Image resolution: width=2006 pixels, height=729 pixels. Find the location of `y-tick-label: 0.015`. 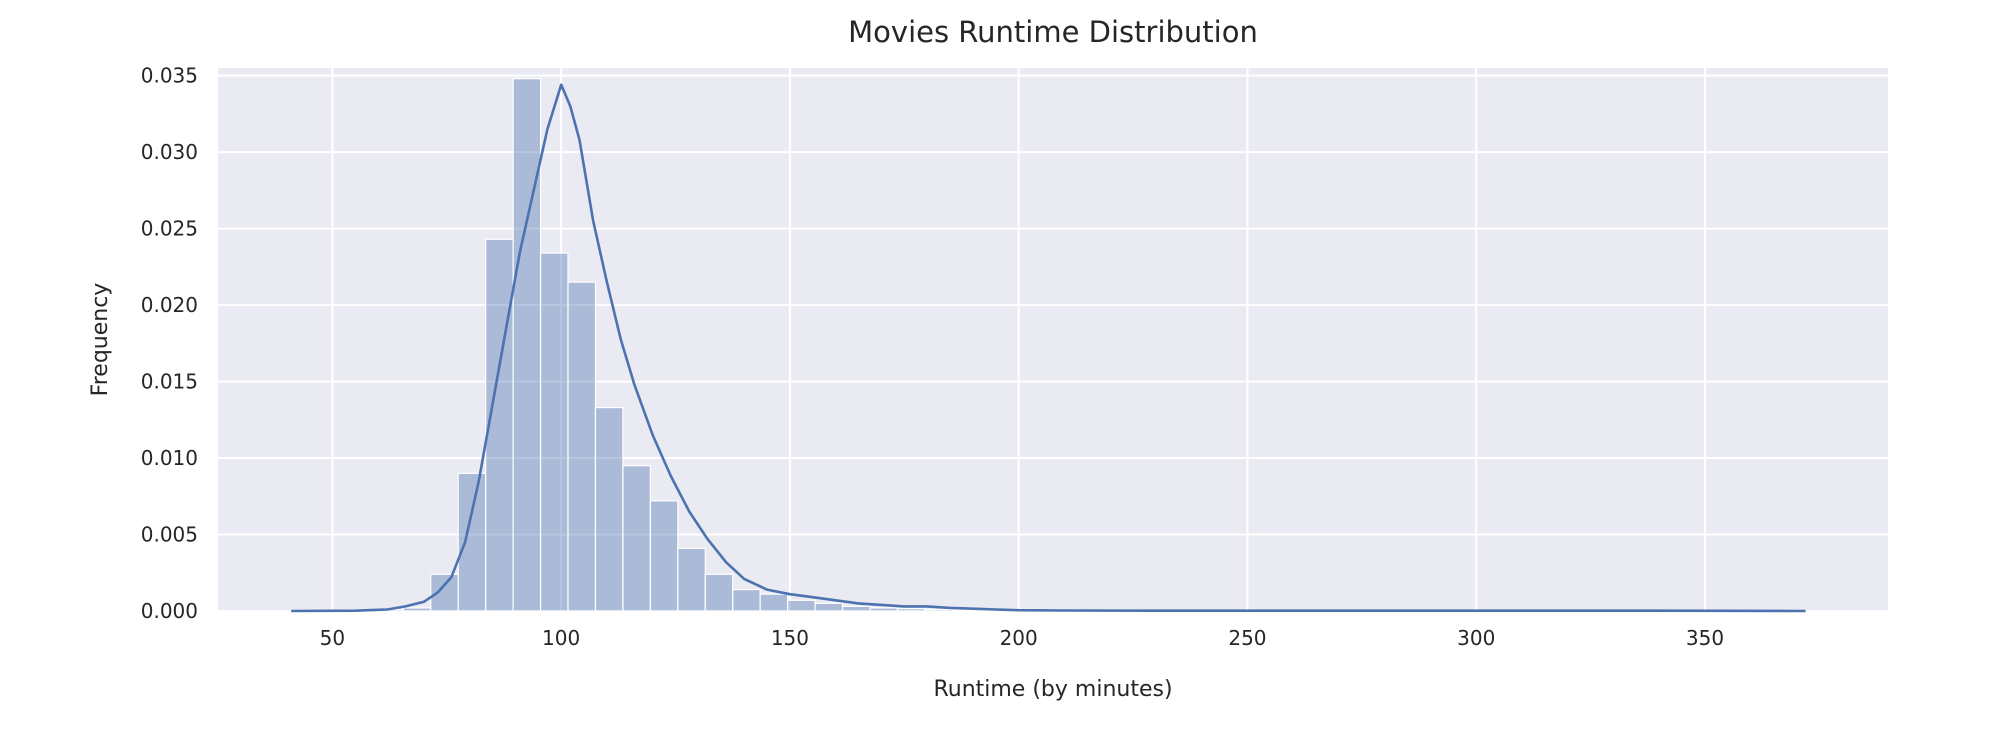

y-tick-label: 0.015 is located at coordinates (169, 382).